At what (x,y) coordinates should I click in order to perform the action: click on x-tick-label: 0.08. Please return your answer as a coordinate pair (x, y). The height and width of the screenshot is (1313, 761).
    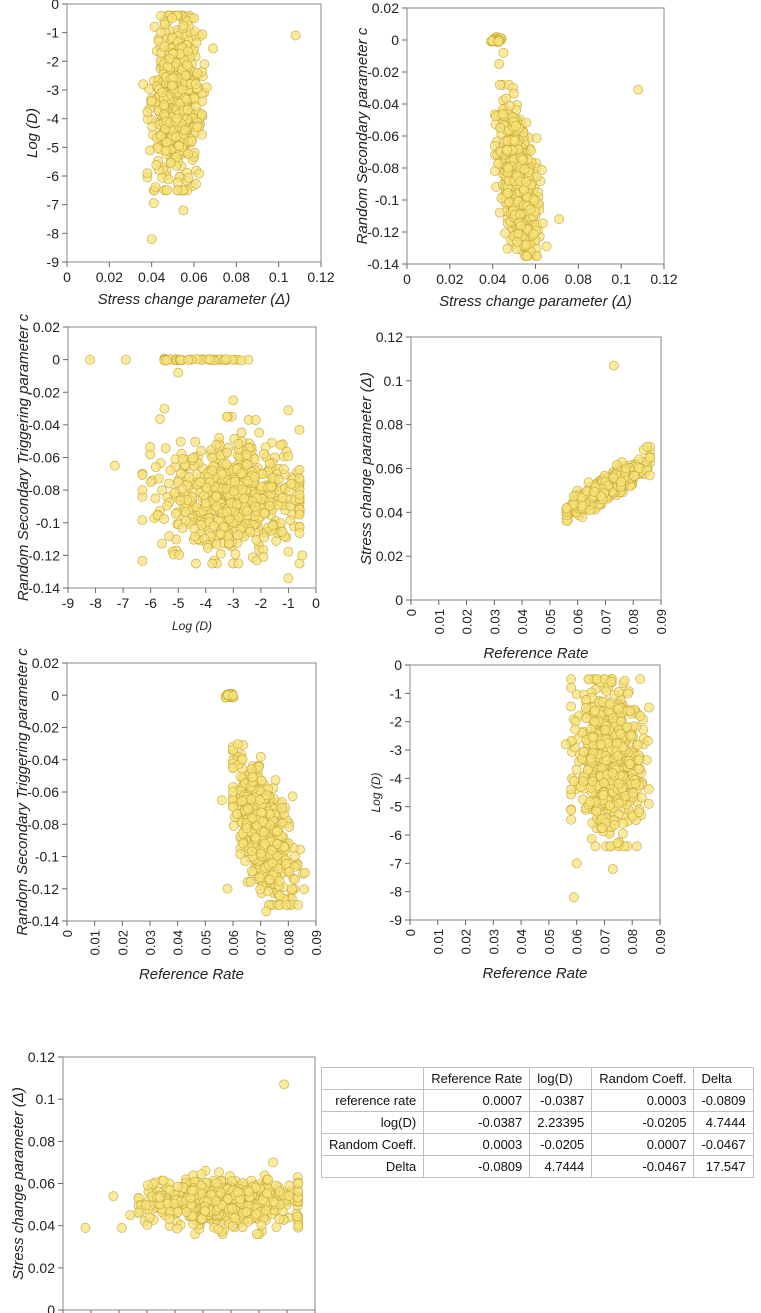
    Looking at the image, I should click on (578, 279).